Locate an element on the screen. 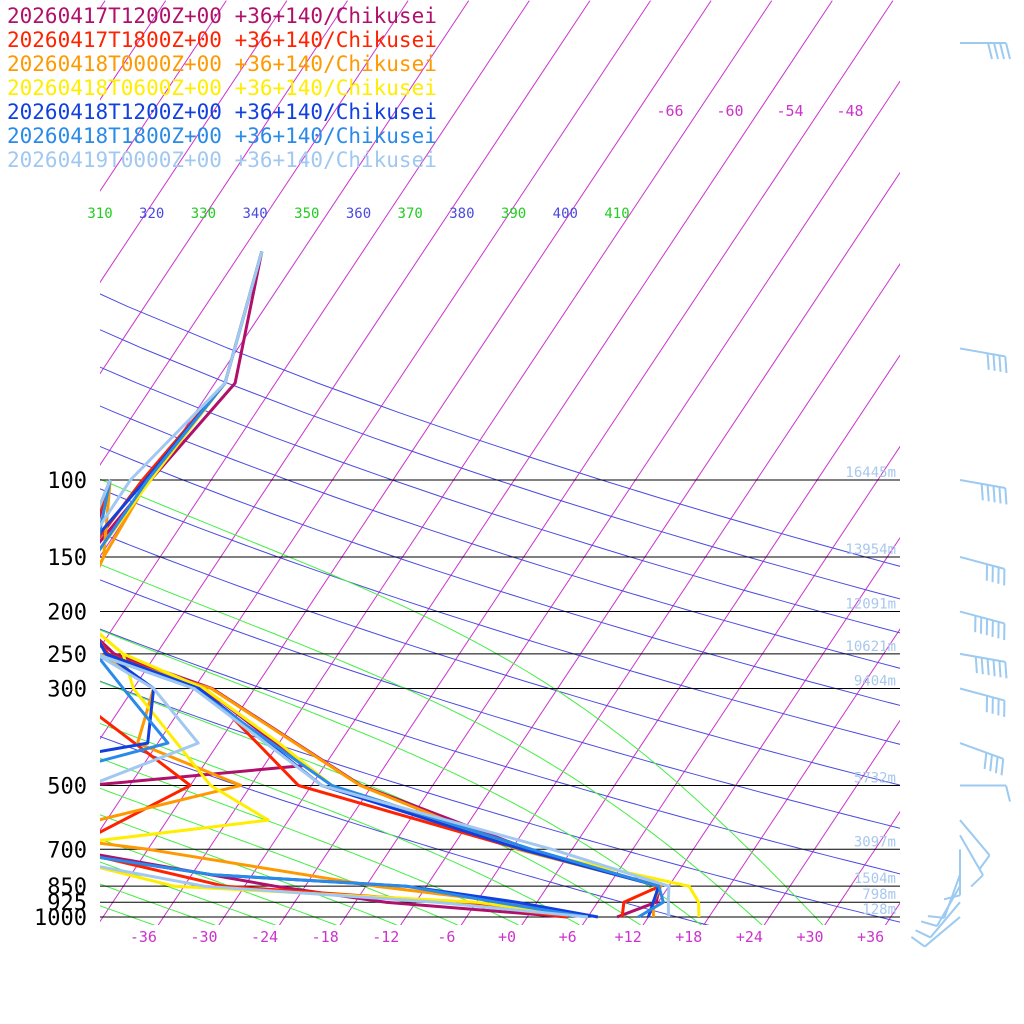 The height and width of the screenshot is (1024, 1024). x-tick-label: +36 is located at coordinates (870, 937).